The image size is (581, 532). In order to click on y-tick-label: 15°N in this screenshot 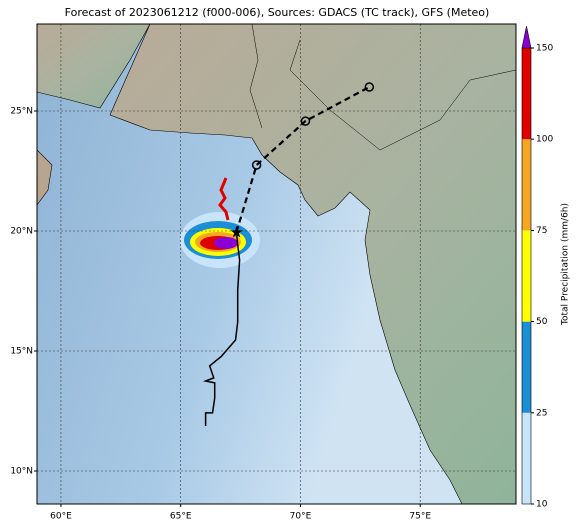, I will do `click(21, 352)`.